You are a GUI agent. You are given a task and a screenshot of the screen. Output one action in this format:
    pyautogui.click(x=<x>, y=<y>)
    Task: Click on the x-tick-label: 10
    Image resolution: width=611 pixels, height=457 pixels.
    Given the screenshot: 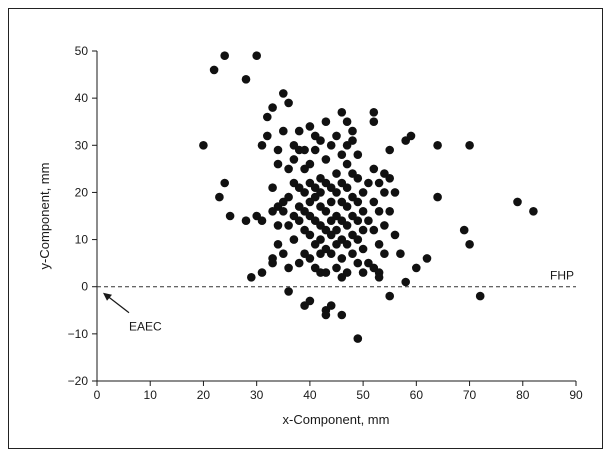 What is the action you would take?
    pyautogui.click(x=151, y=395)
    